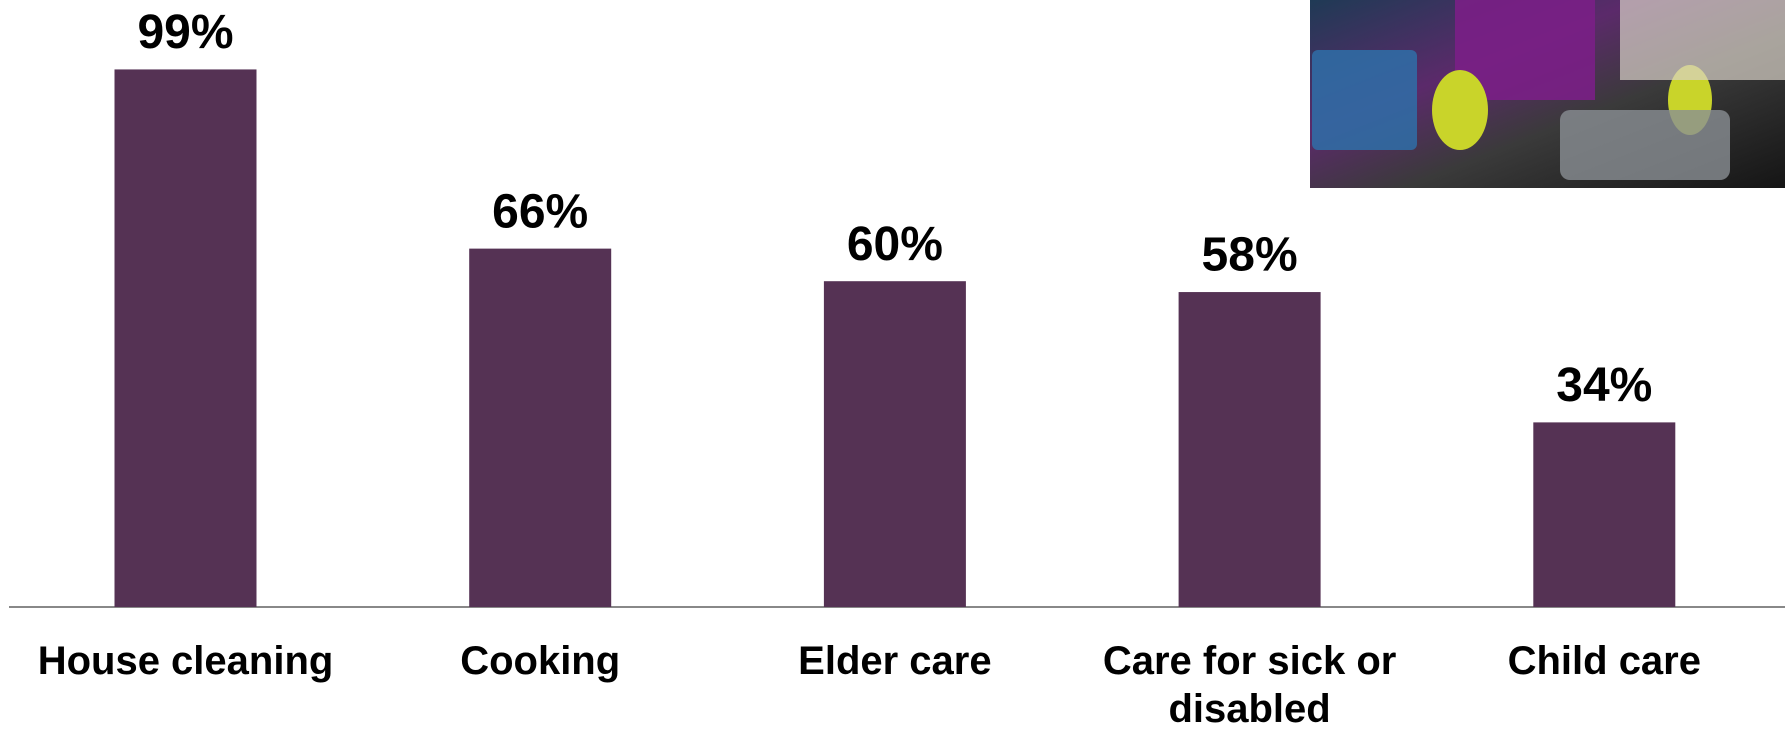 Image resolution: width=1785 pixels, height=743 pixels. Describe the element at coordinates (185, 661) in the screenshot. I see `x-tick-label: House cleaning` at that location.